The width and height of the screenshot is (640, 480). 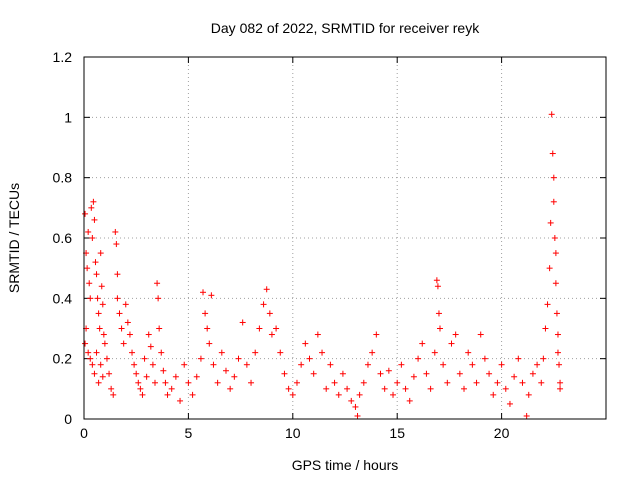 What do you see at coordinates (63, 298) in the screenshot?
I see `y-tick-label: 0.4` at bounding box center [63, 298].